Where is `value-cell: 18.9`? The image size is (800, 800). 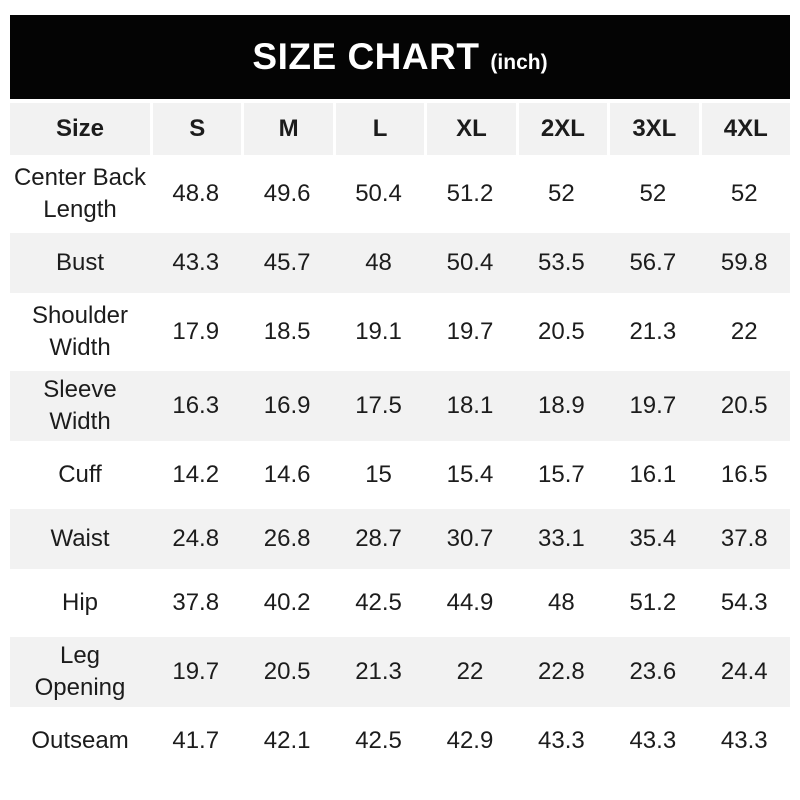 value-cell: 18.9 is located at coordinates (561, 406).